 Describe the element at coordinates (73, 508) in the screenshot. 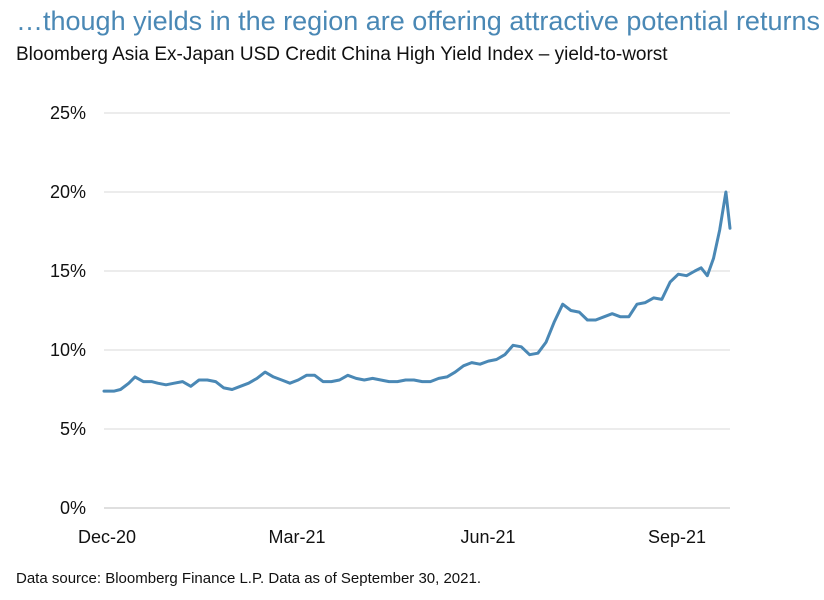

I see `y-tick-label: 0%` at that location.